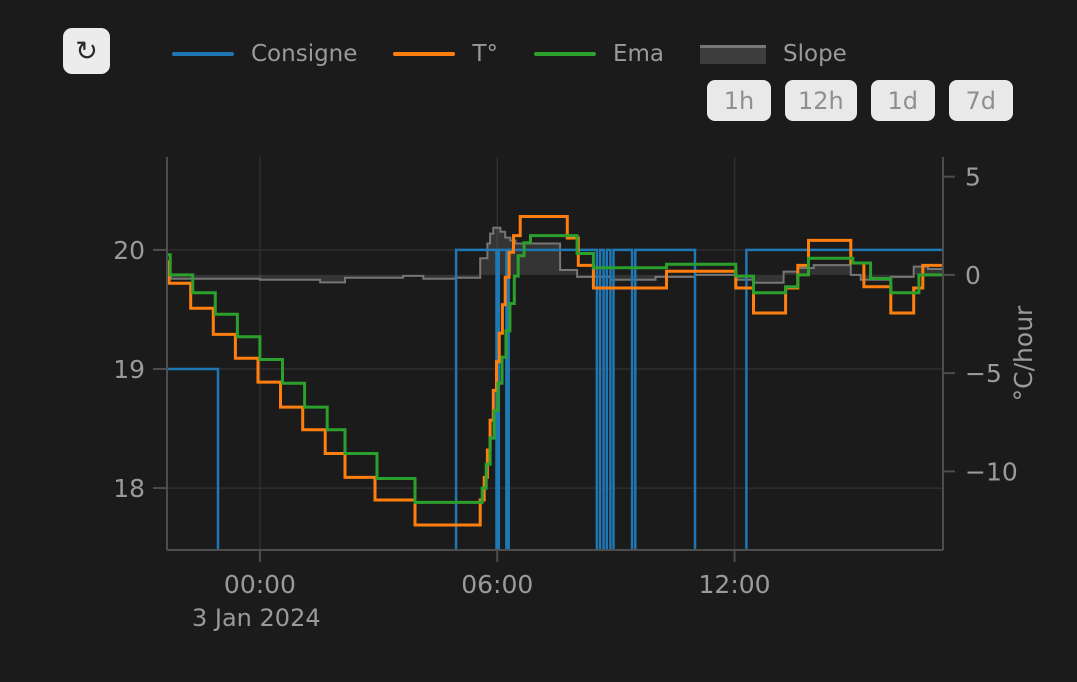 Image resolution: width=1077 pixels, height=682 pixels. I want to click on refresh-button: ↻, so click(86, 51).